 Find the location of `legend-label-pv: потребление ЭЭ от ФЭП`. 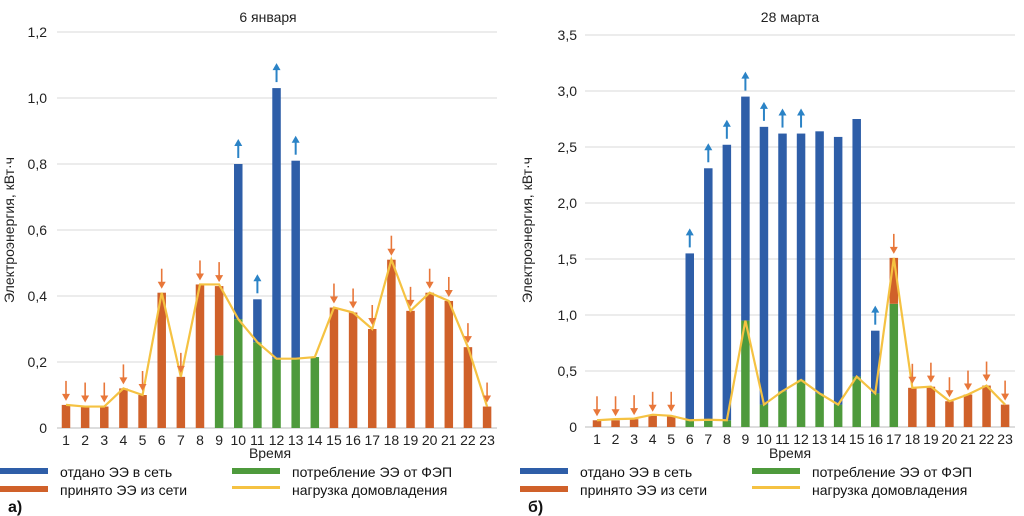

legend-label-pv: потребление ЭЭ от ФЭП is located at coordinates (372, 472).